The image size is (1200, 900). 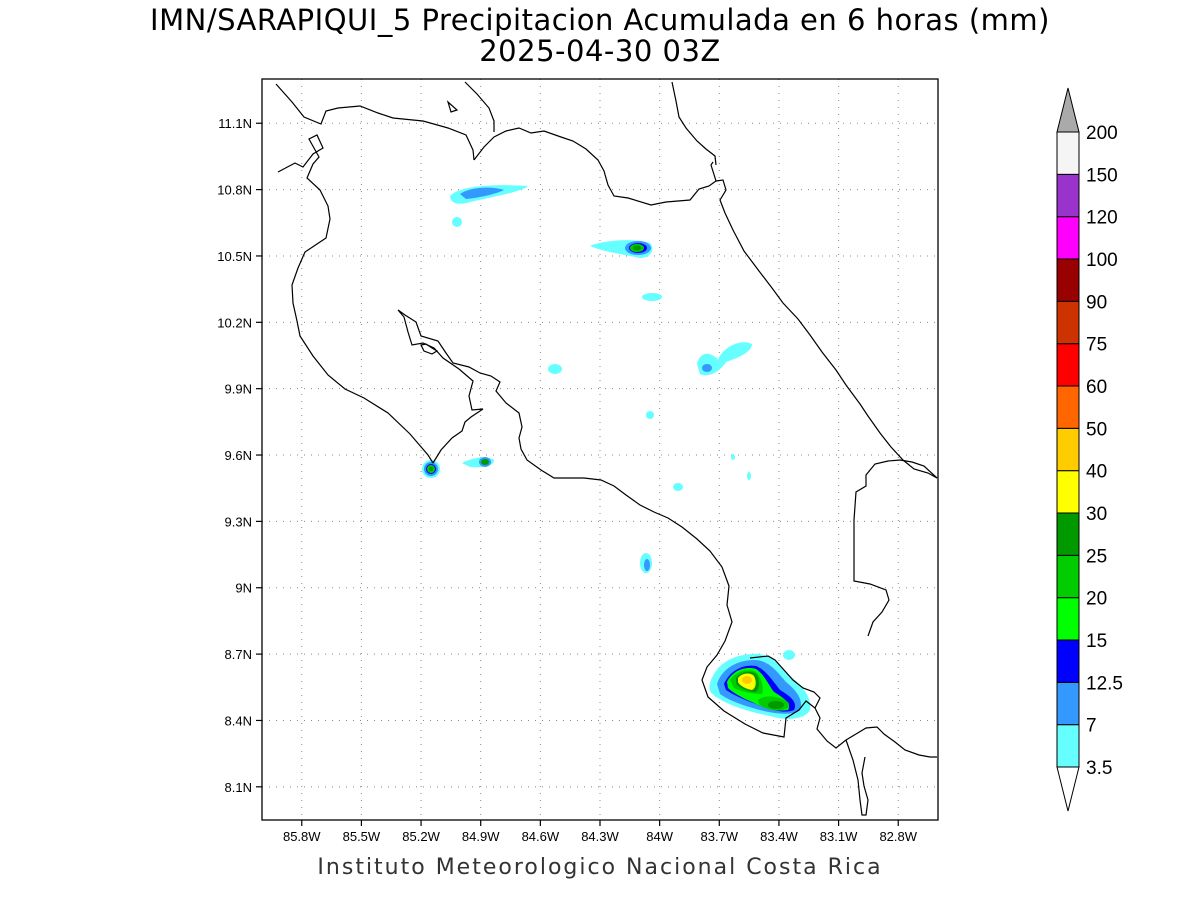 What do you see at coordinates (1096, 599) in the screenshot?
I see `colorbar-label: 20` at bounding box center [1096, 599].